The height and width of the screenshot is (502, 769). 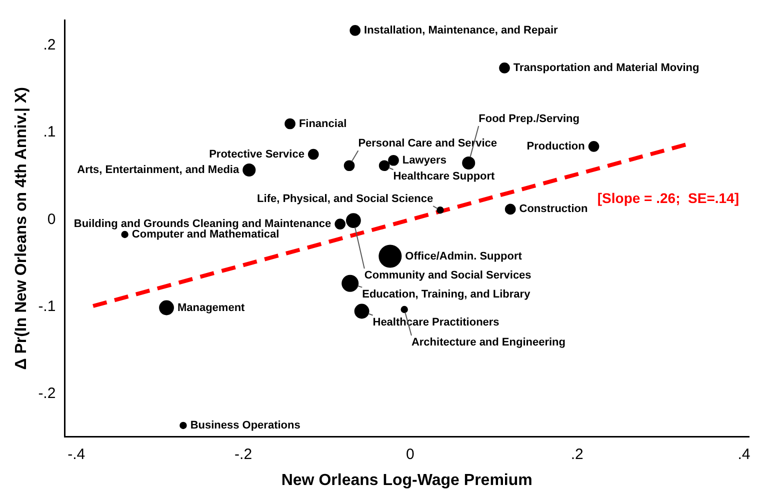 I want to click on annotation: Installation, Maintenance, and Repair, so click(x=461, y=30).